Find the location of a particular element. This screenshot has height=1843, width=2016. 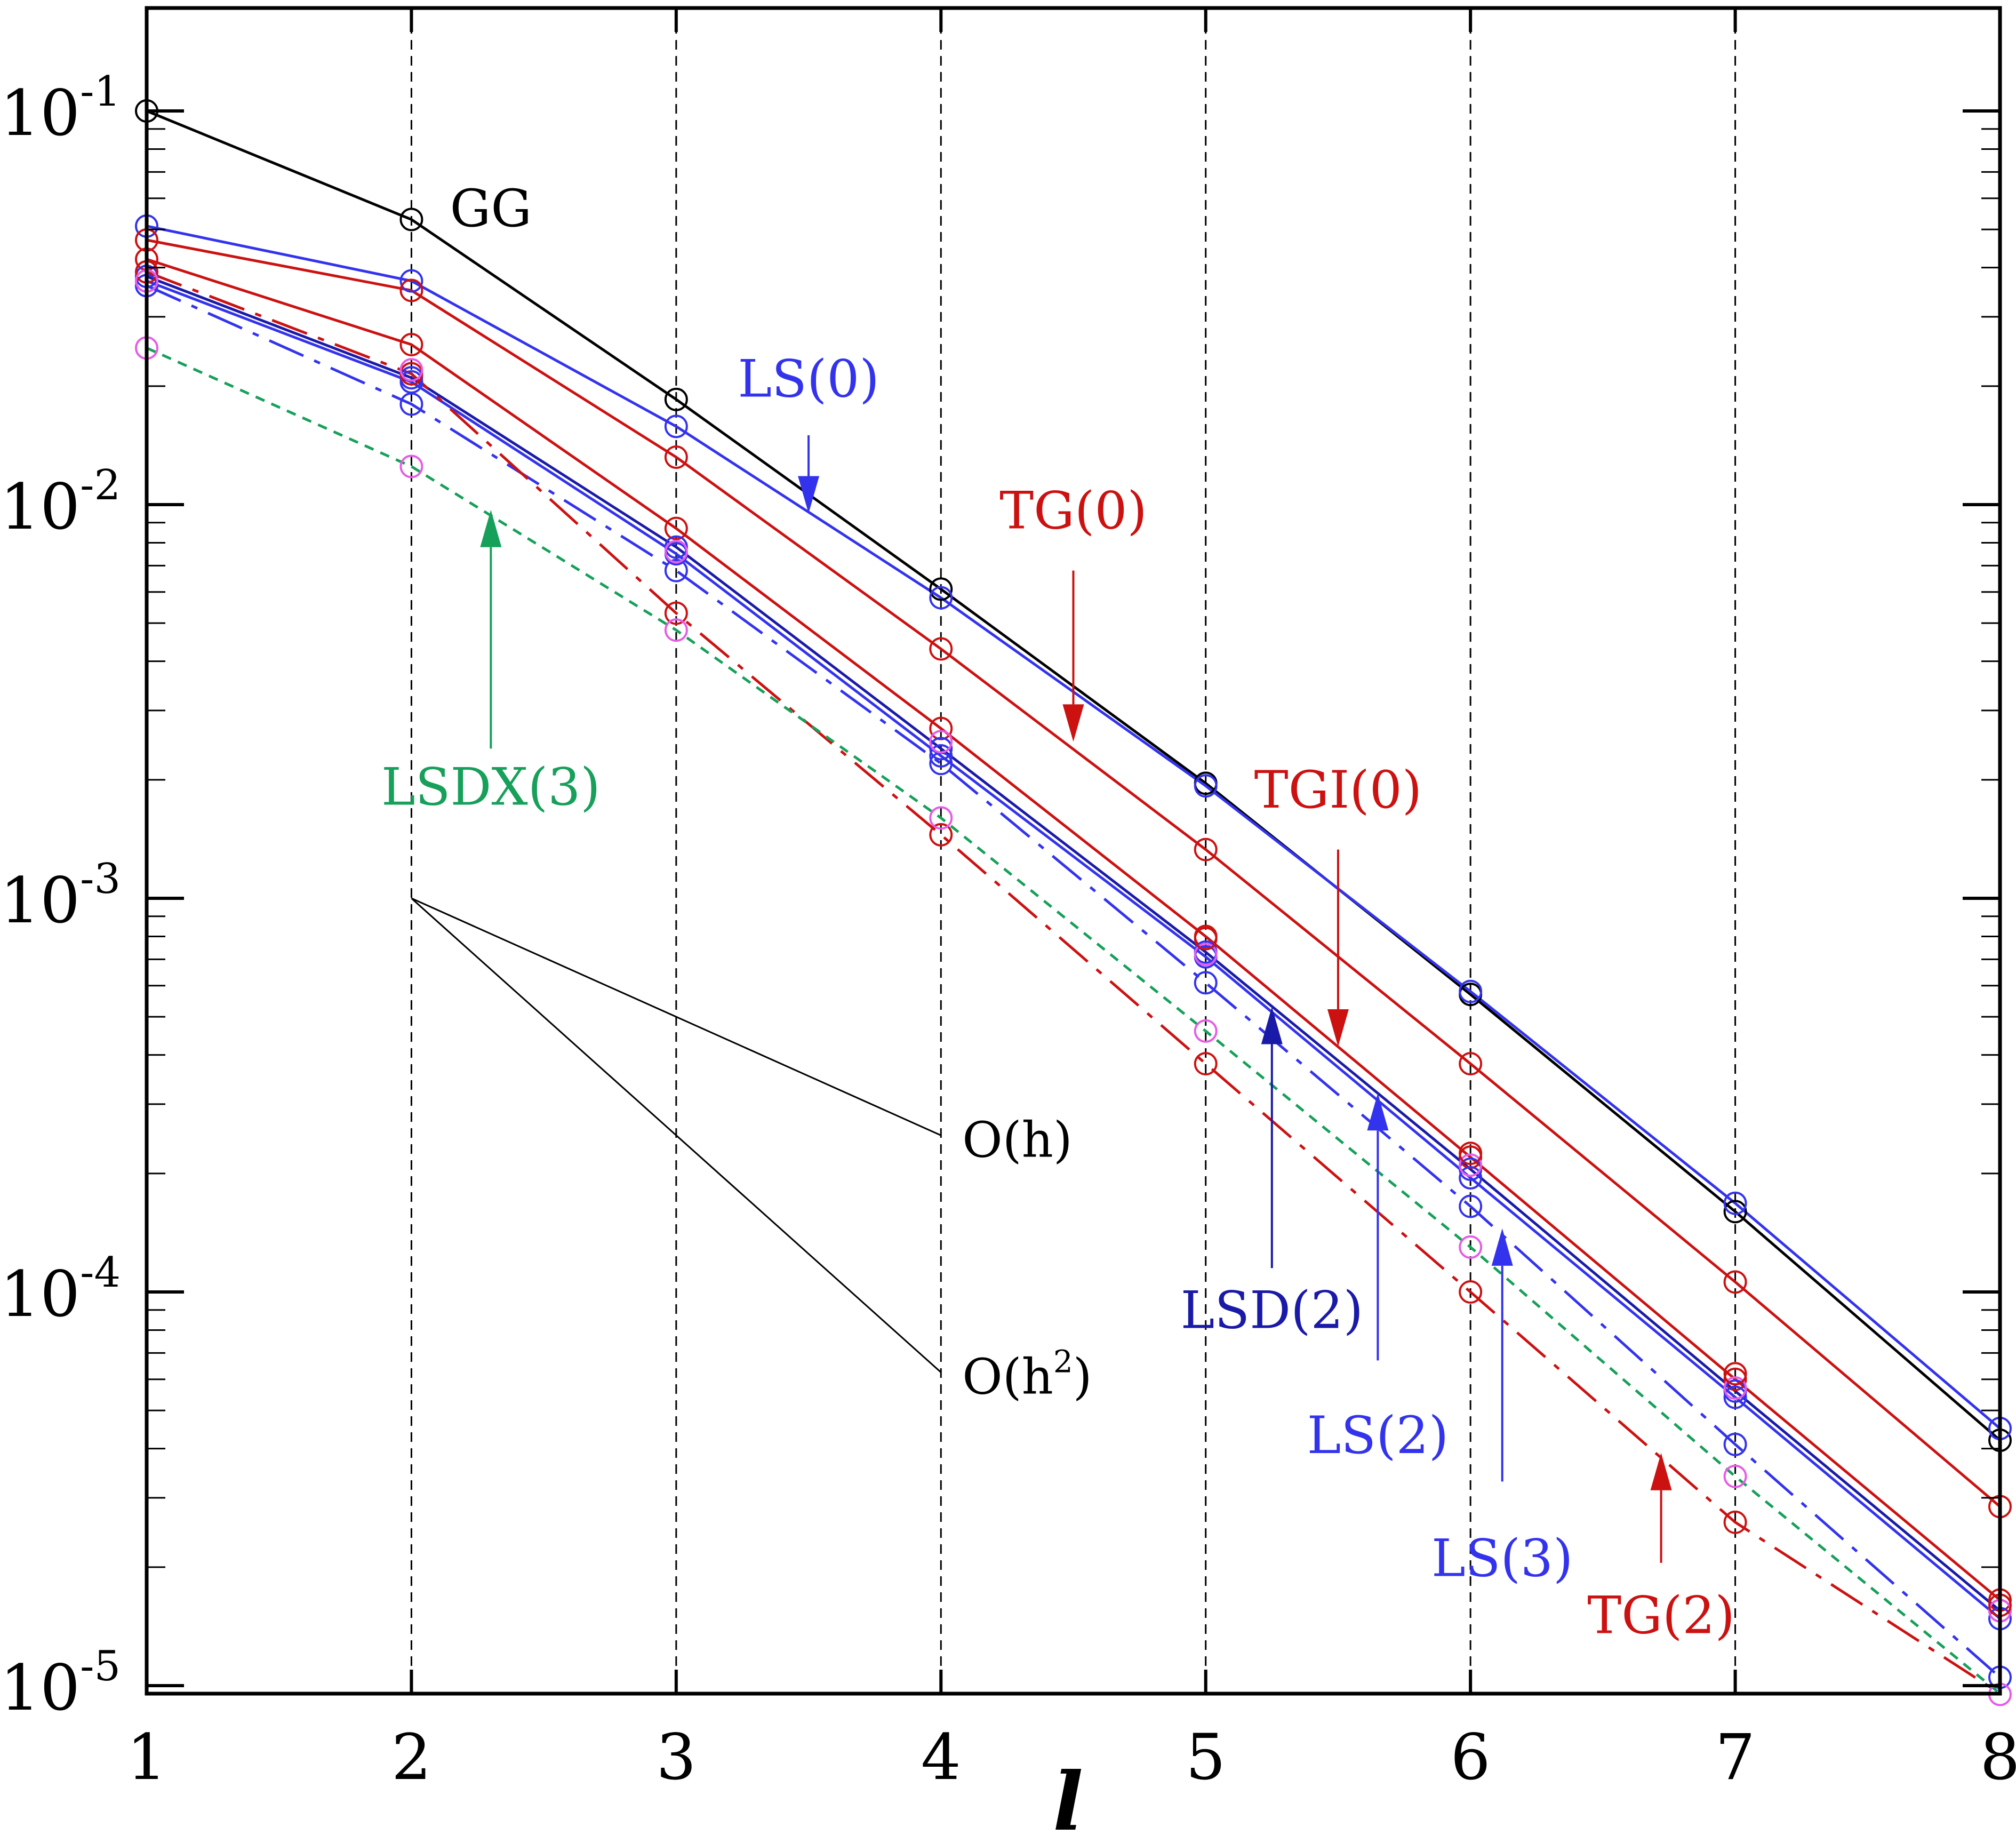

reference-line-label-2: O(h2) is located at coordinates (1027, 1375).